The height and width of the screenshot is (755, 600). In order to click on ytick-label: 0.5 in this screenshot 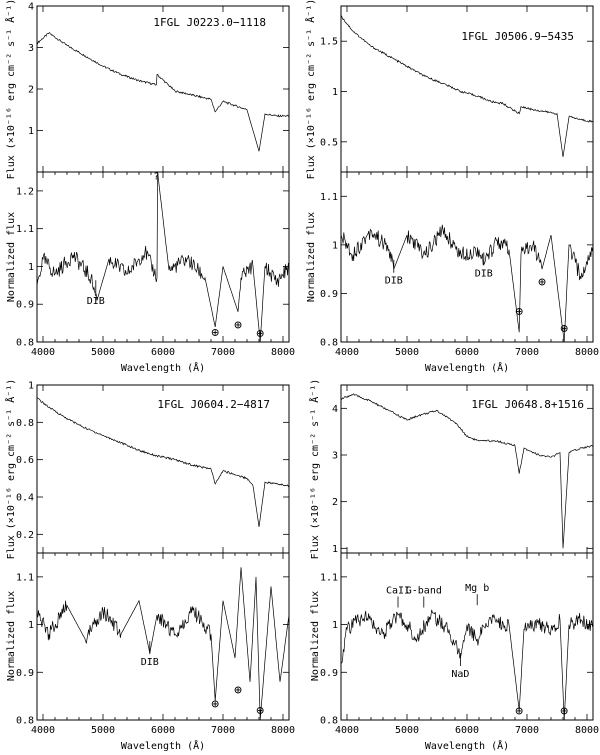, I will do `click(329, 142)`.